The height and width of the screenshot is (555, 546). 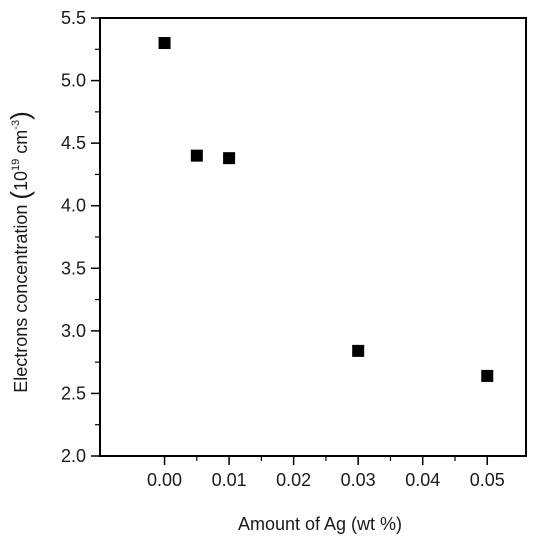 What do you see at coordinates (21, 181) in the screenshot?
I see `y-axis-label-unit-base: 10` at bounding box center [21, 181].